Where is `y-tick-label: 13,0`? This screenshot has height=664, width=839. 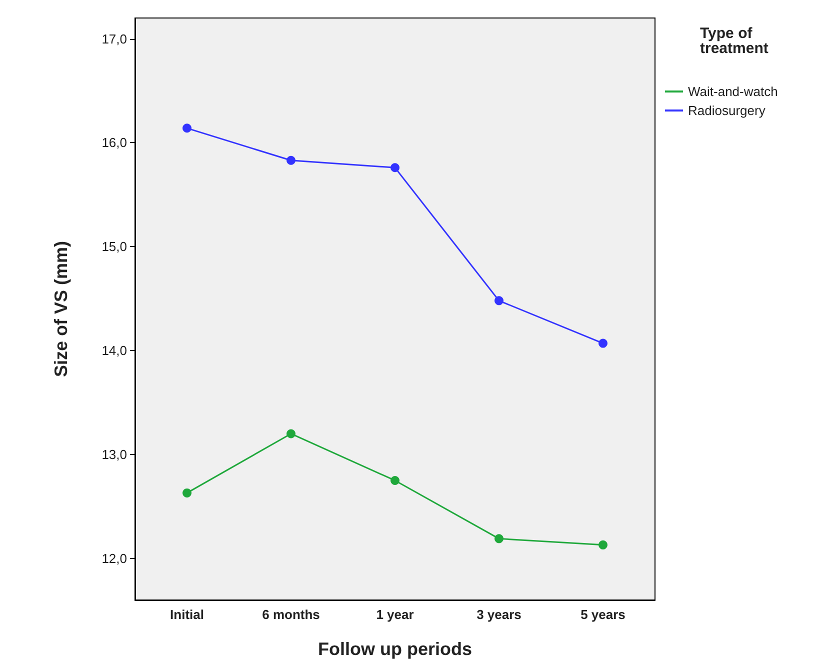
y-tick-label: 13,0 is located at coordinates (114, 454).